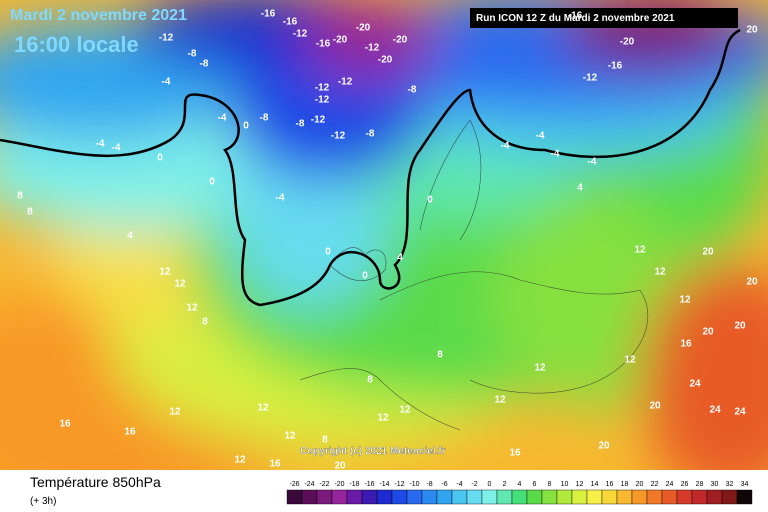 This screenshot has height=512, width=768. I want to click on scale-label: 6, so click(535, 484).